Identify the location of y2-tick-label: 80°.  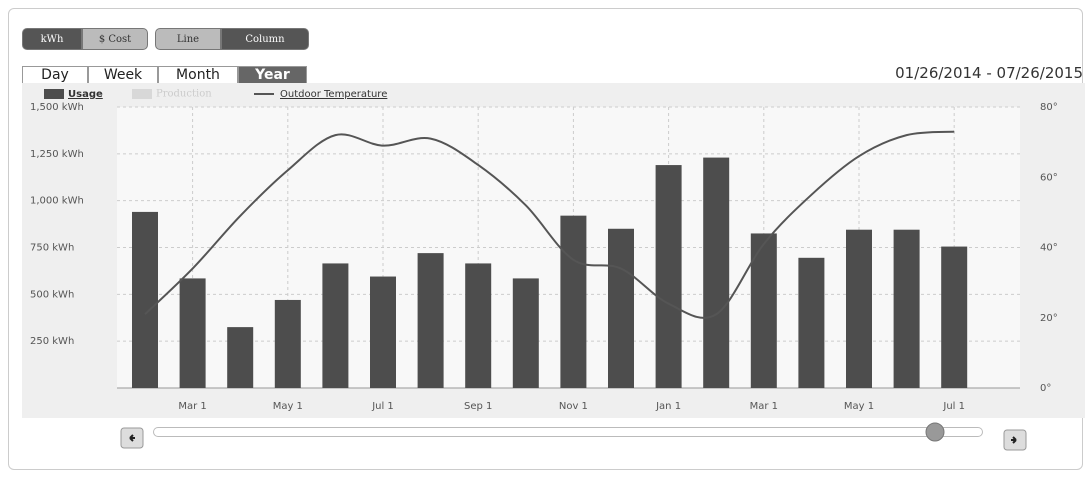
(1049, 107).